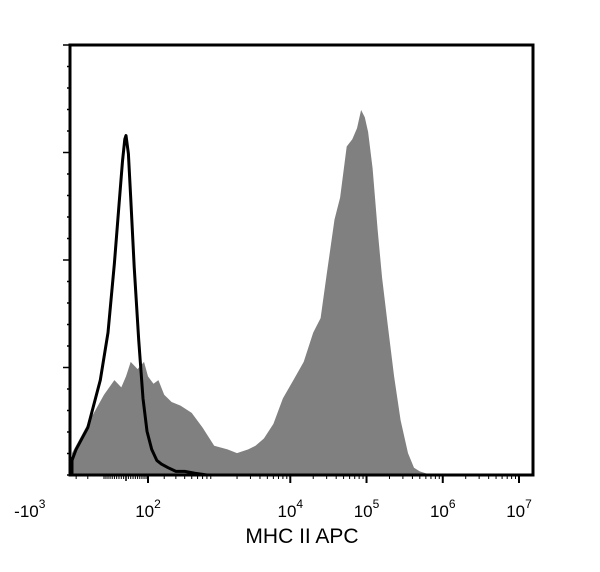  Describe the element at coordinates (367, 509) in the screenshot. I see `x-tick-label: 10⁵` at that location.